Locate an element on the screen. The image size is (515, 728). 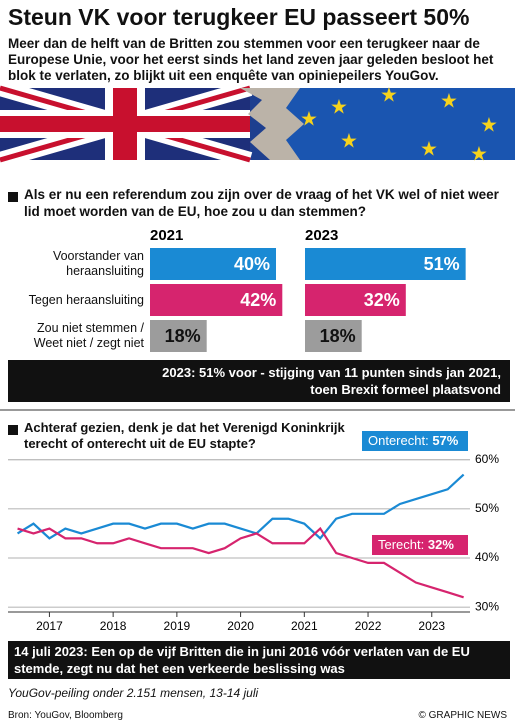
x-tick-label: 2017 is located at coordinates (49, 626).